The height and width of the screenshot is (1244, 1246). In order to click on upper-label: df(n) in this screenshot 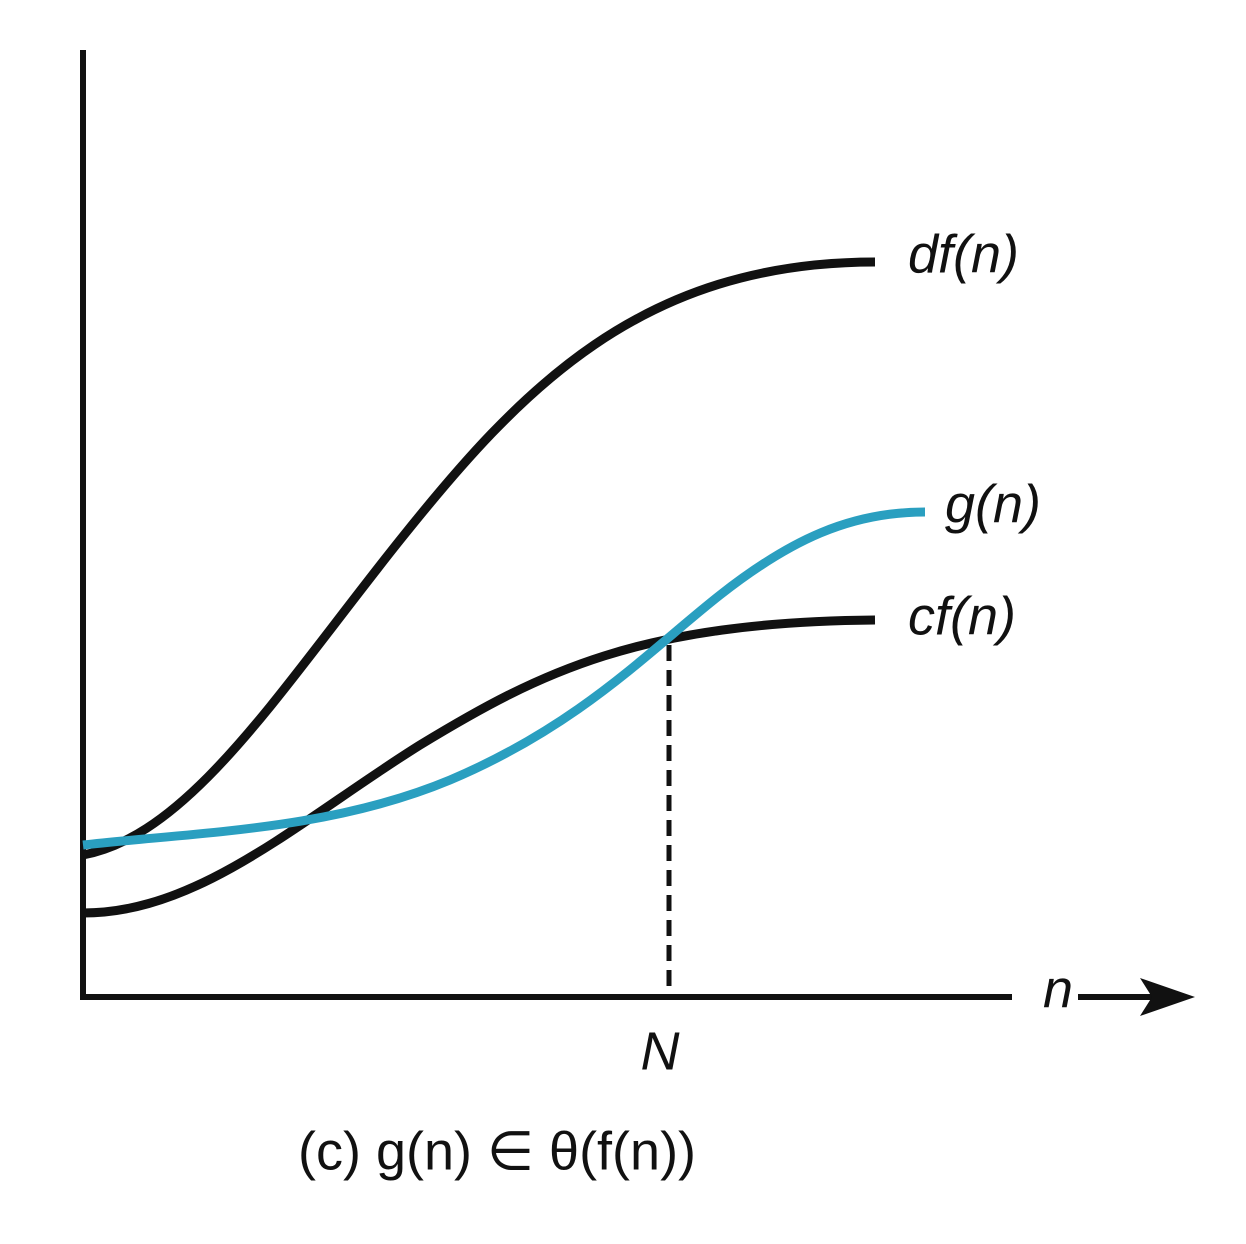, I will do `click(963, 254)`.